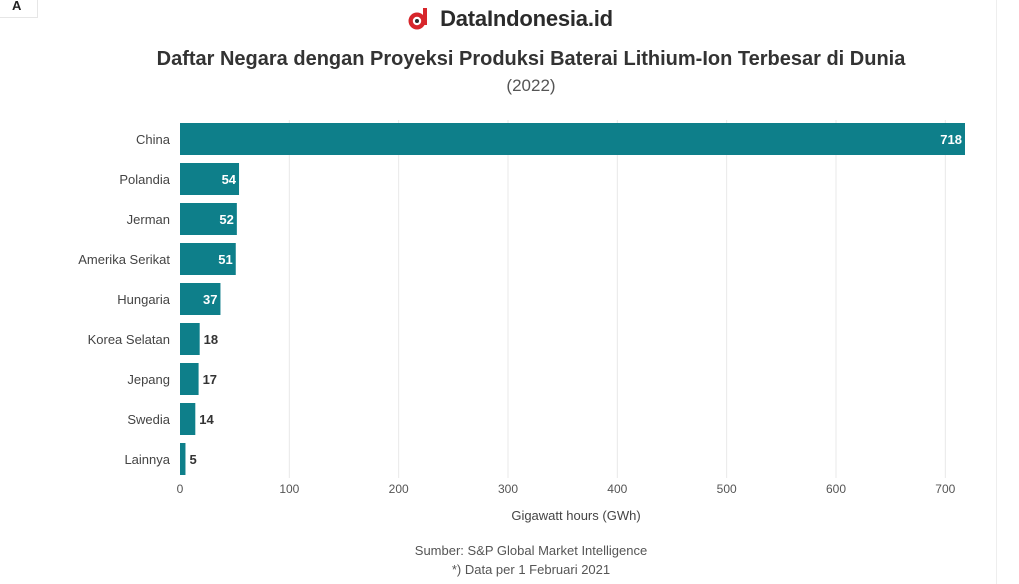 This screenshot has height=584, width=1019. I want to click on category-label: Swedia, so click(148, 419).